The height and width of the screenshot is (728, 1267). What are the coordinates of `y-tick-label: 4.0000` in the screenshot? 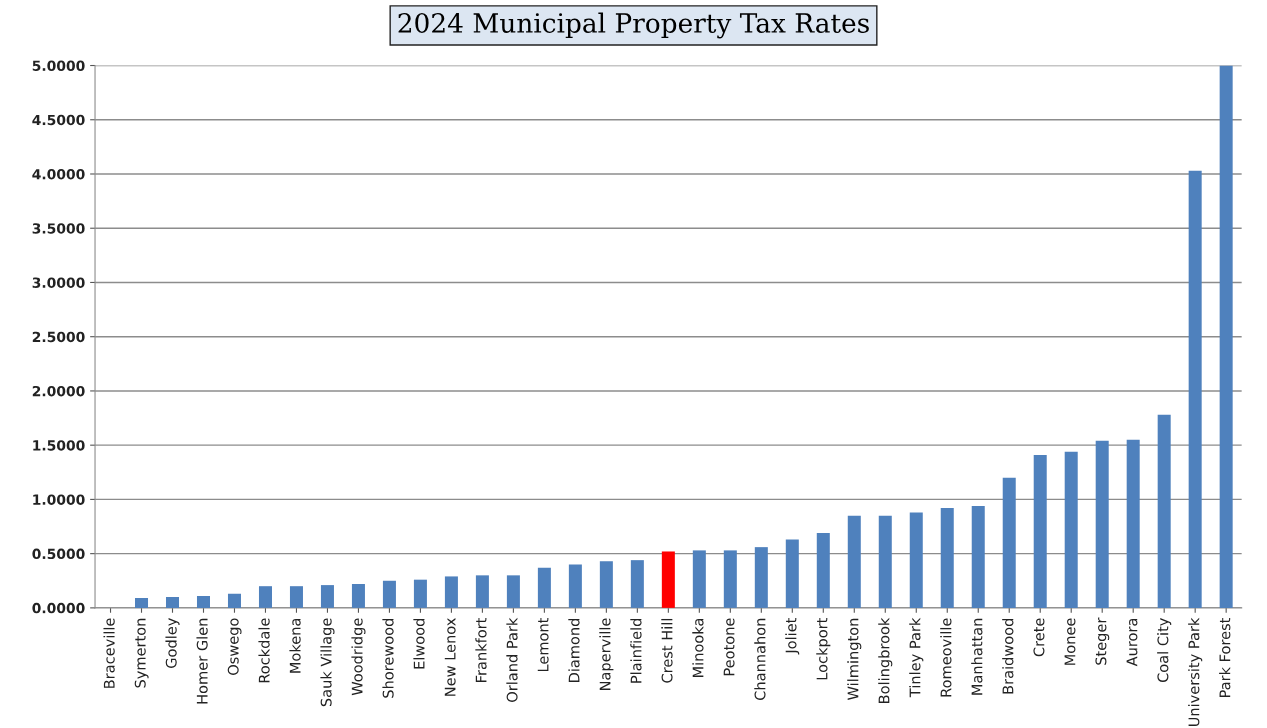 It's located at (58, 174).